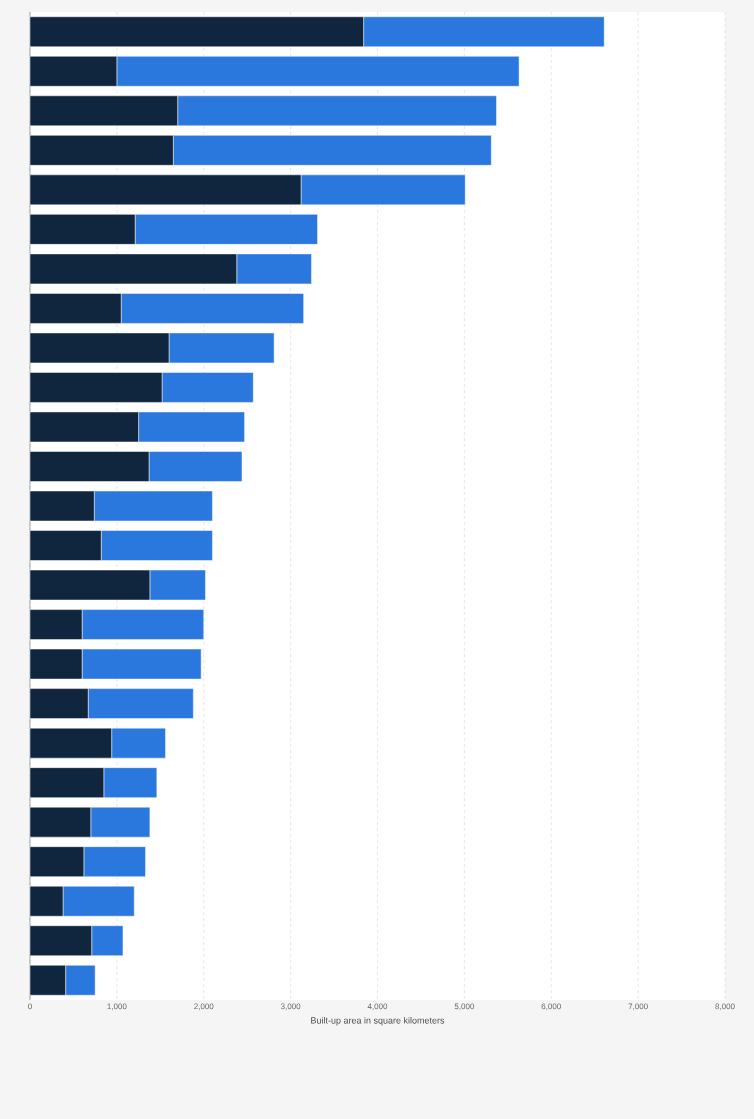  Describe the element at coordinates (30, 1006) in the screenshot. I see `x-tick-label: 0` at that location.